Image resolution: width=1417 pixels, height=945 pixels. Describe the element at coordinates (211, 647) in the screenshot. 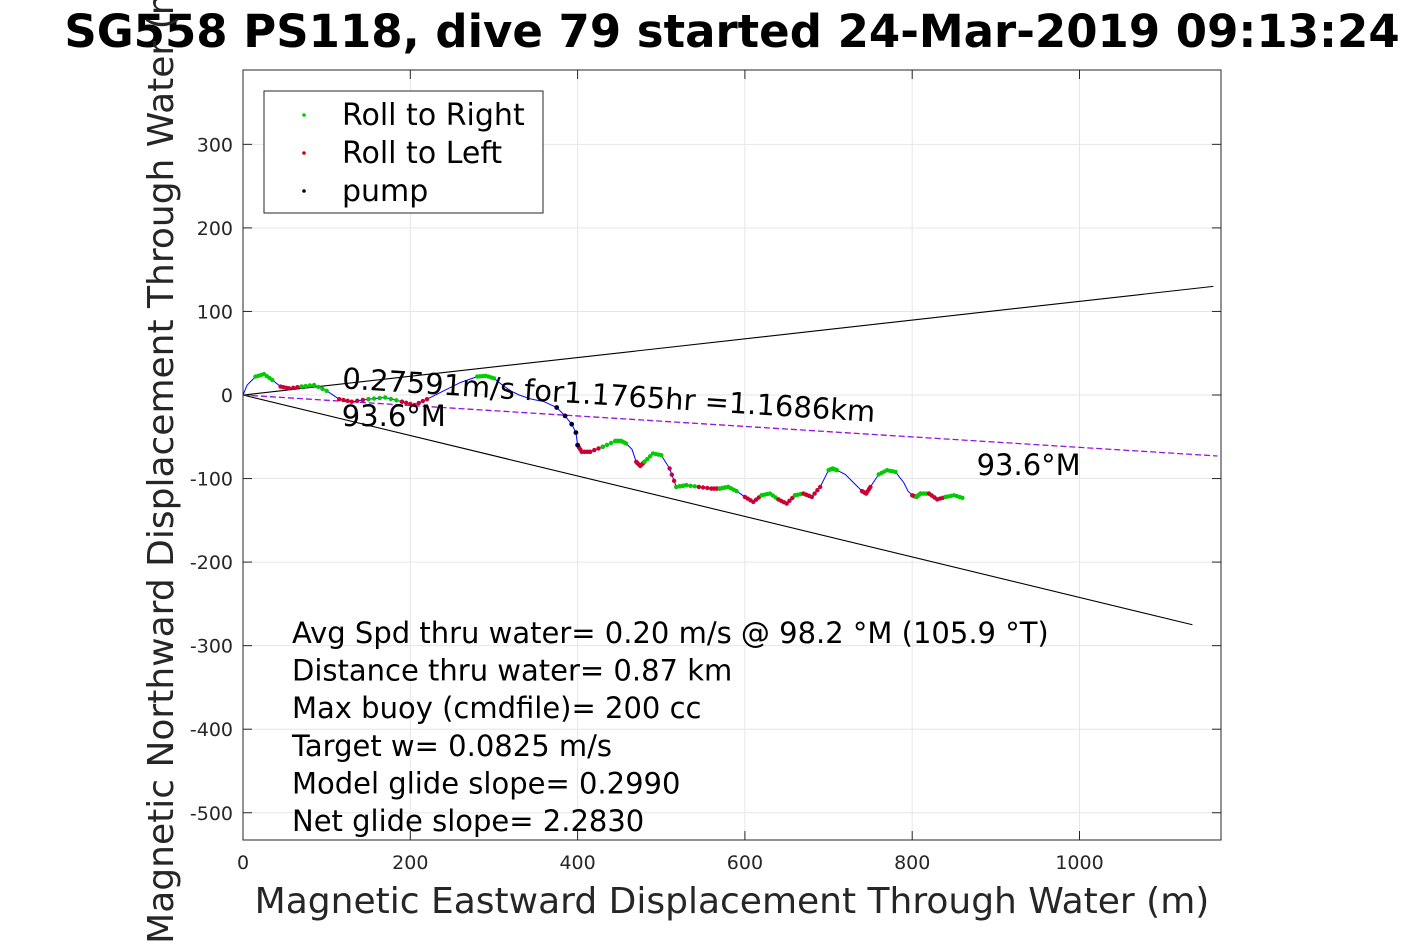

I see `y-tick-label: -300` at that location.